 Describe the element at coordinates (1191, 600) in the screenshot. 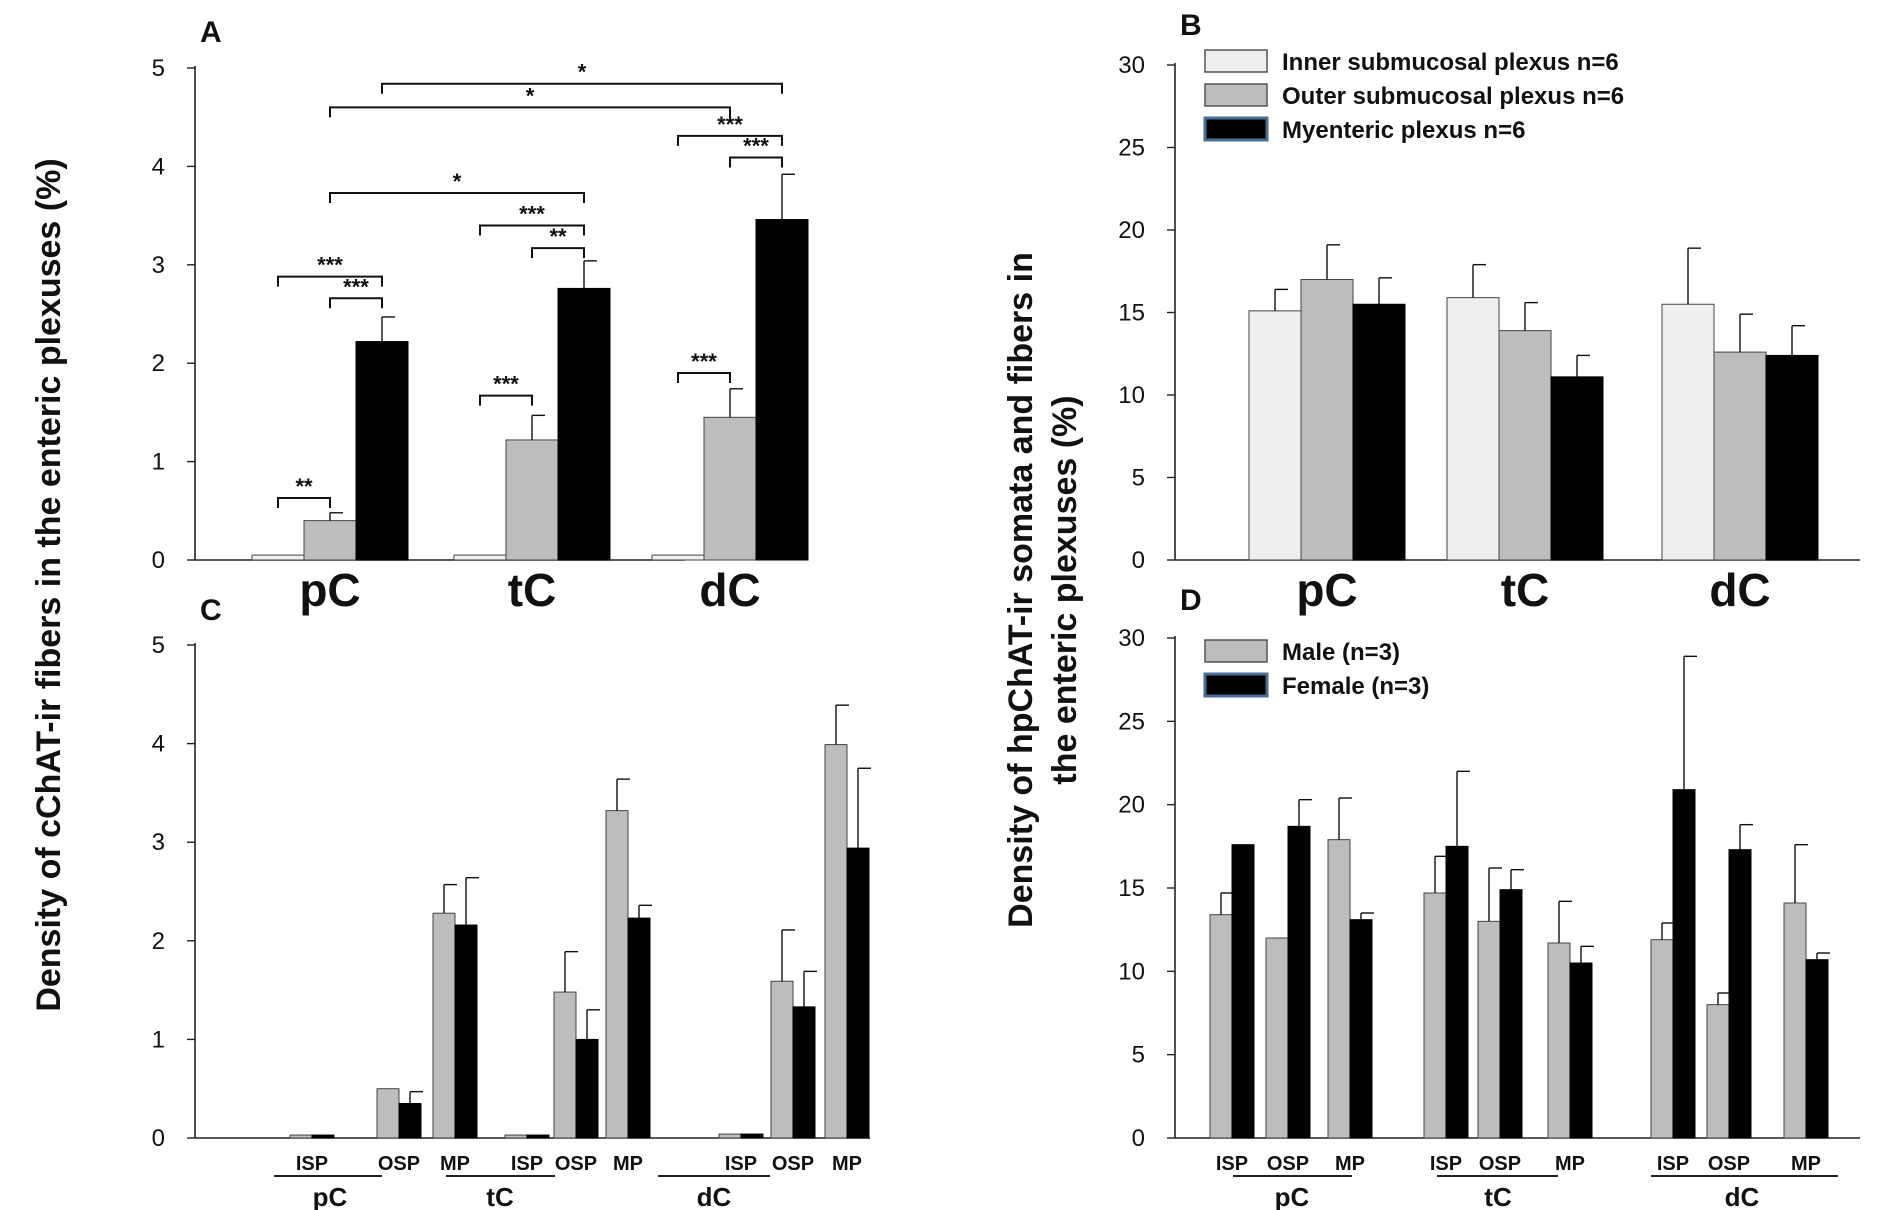

I see `panel-label-d: D` at that location.